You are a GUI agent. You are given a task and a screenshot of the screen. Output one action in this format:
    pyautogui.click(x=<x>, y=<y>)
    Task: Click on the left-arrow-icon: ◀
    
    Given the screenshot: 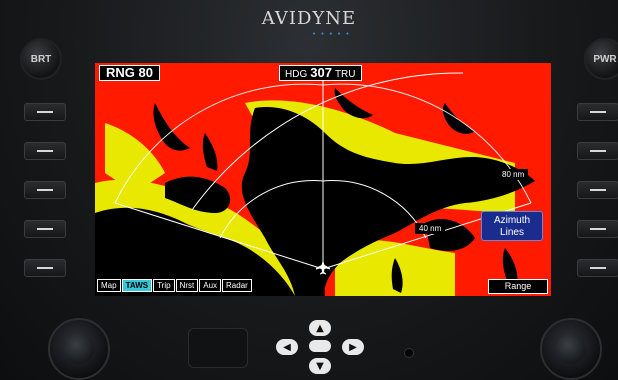 What is the action you would take?
    pyautogui.click(x=287, y=347)
    